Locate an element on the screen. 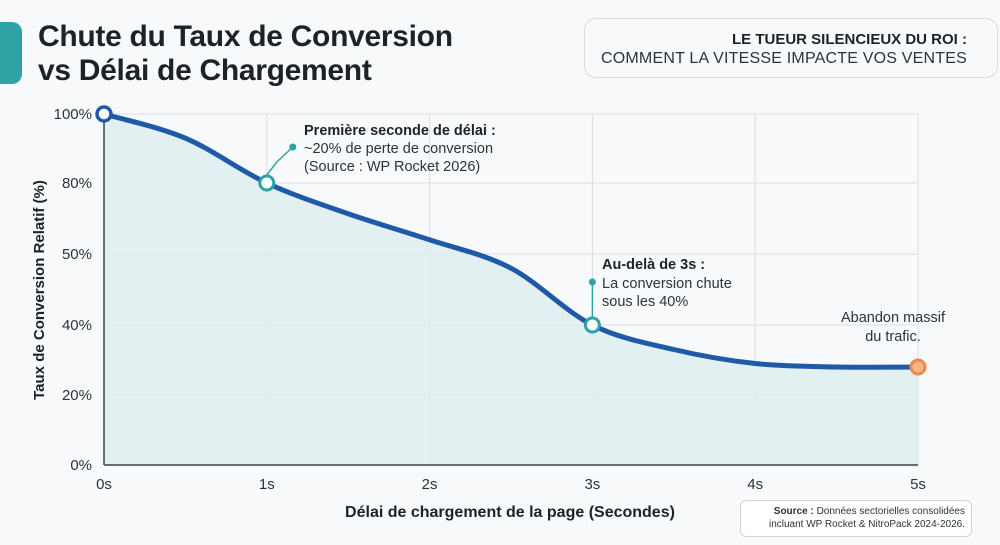  subtitle-line2: COMMENT LA VITESSE IMPACTE VOS VENTES is located at coordinates (784, 58).